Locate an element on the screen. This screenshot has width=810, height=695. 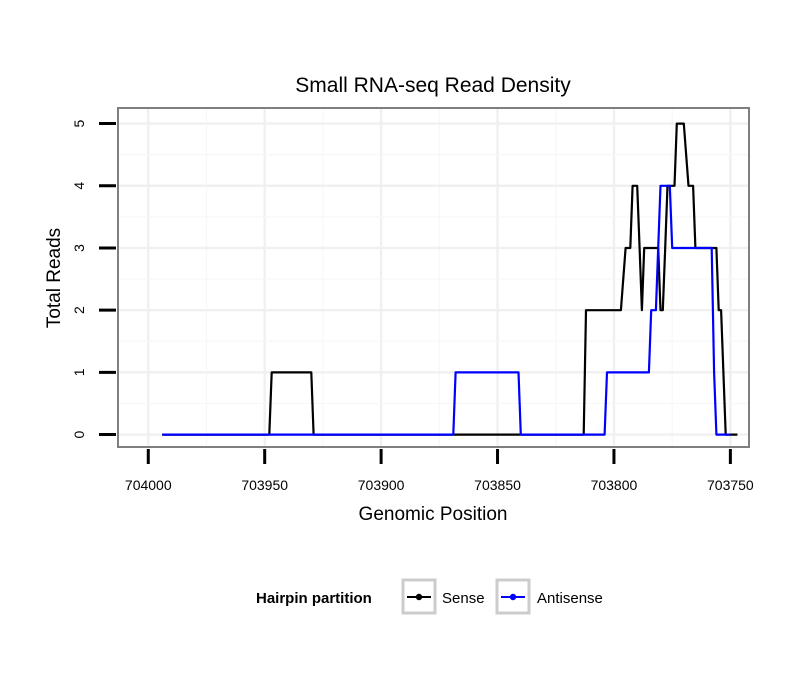
legend-point-sense is located at coordinates (419, 597).